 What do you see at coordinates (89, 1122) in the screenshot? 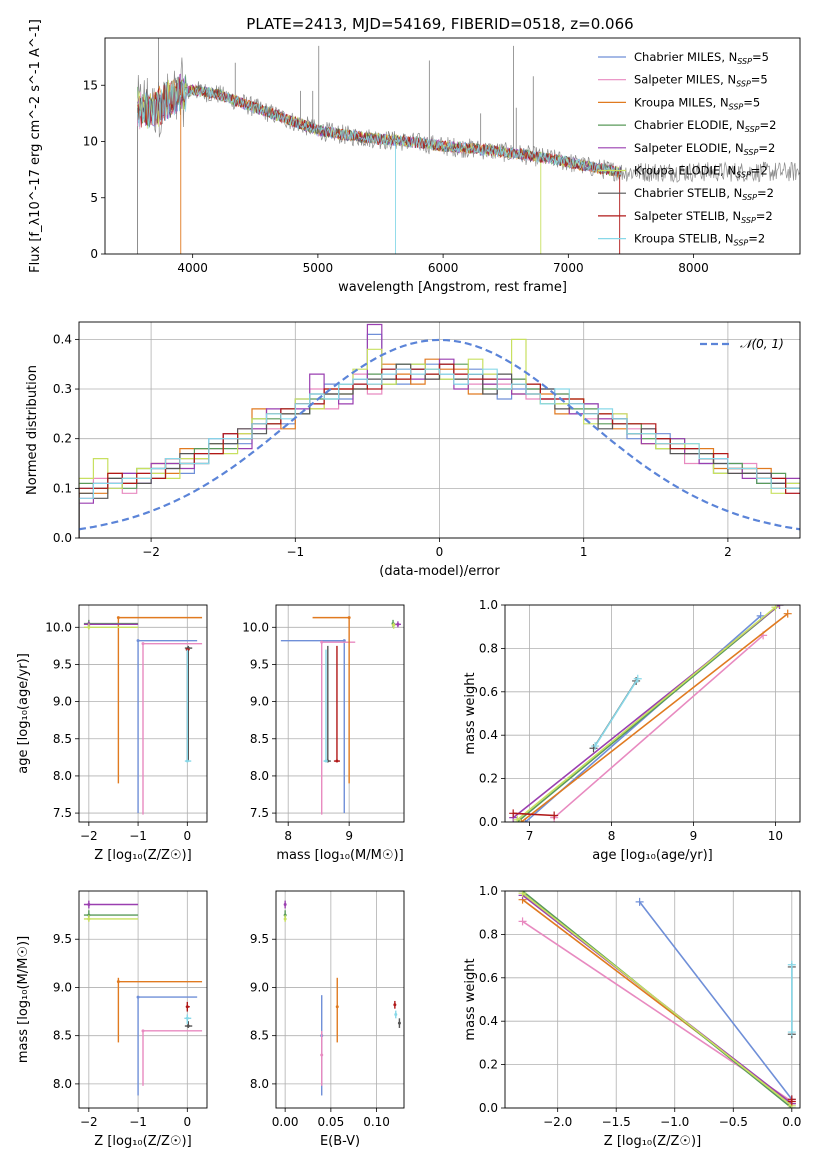
I see `x-tick-label: −2` at bounding box center [89, 1122].